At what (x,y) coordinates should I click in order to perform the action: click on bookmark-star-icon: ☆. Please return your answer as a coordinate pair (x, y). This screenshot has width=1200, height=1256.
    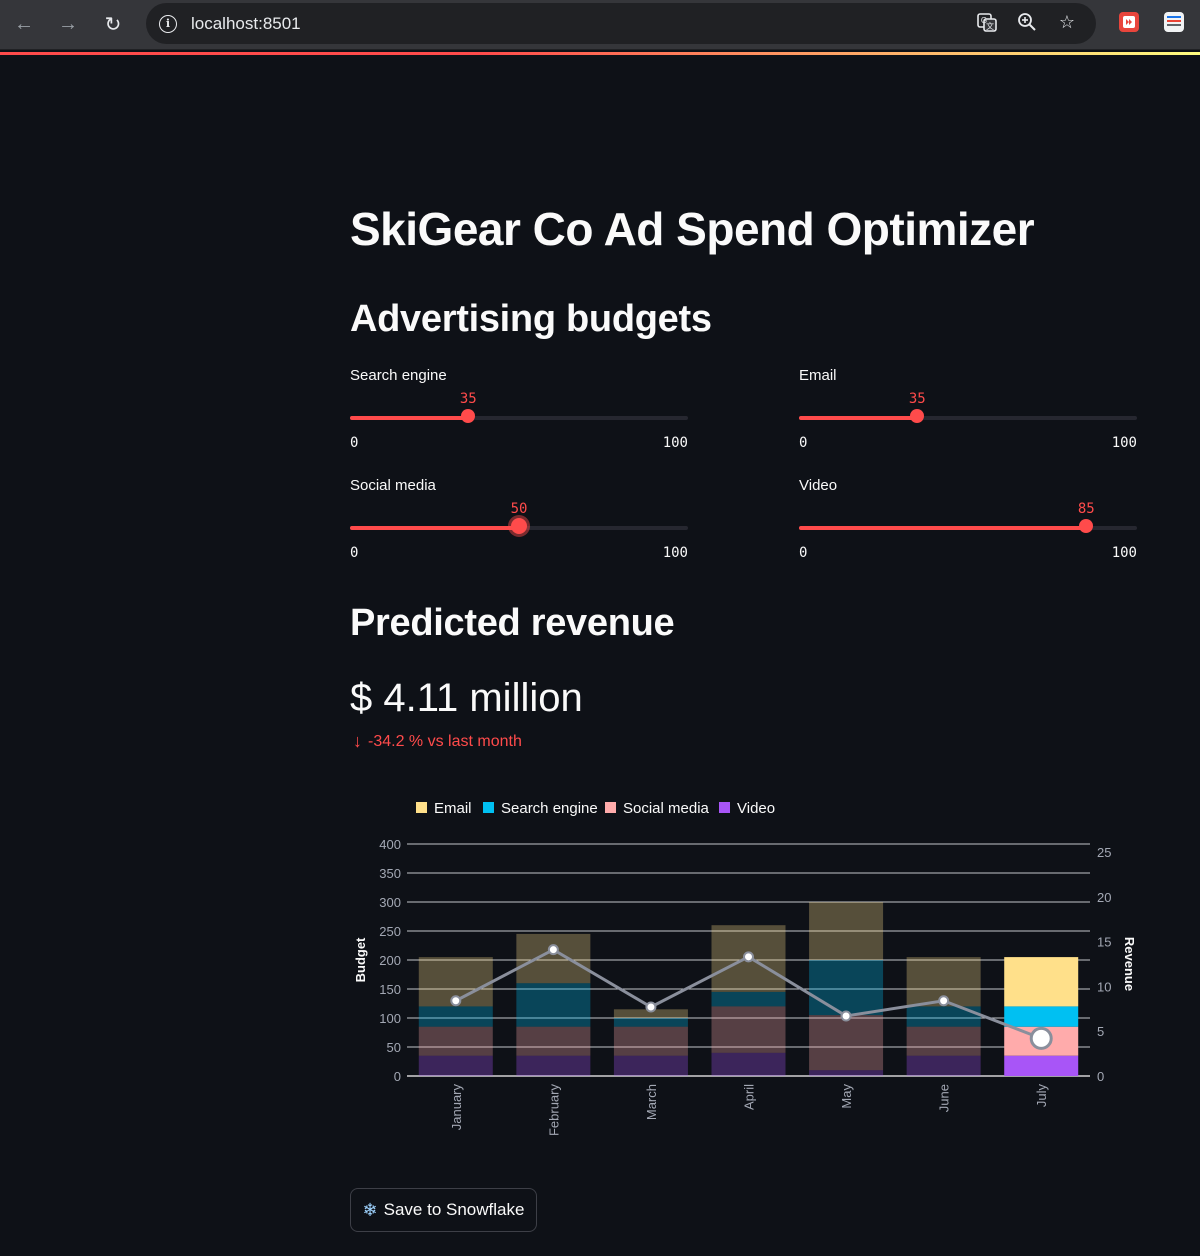
    Looking at the image, I should click on (1067, 21).